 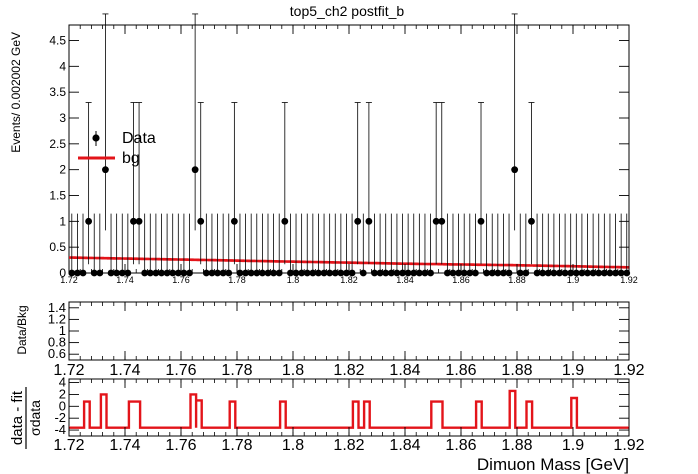 I want to click on bg-curve, so click(x=349, y=262).